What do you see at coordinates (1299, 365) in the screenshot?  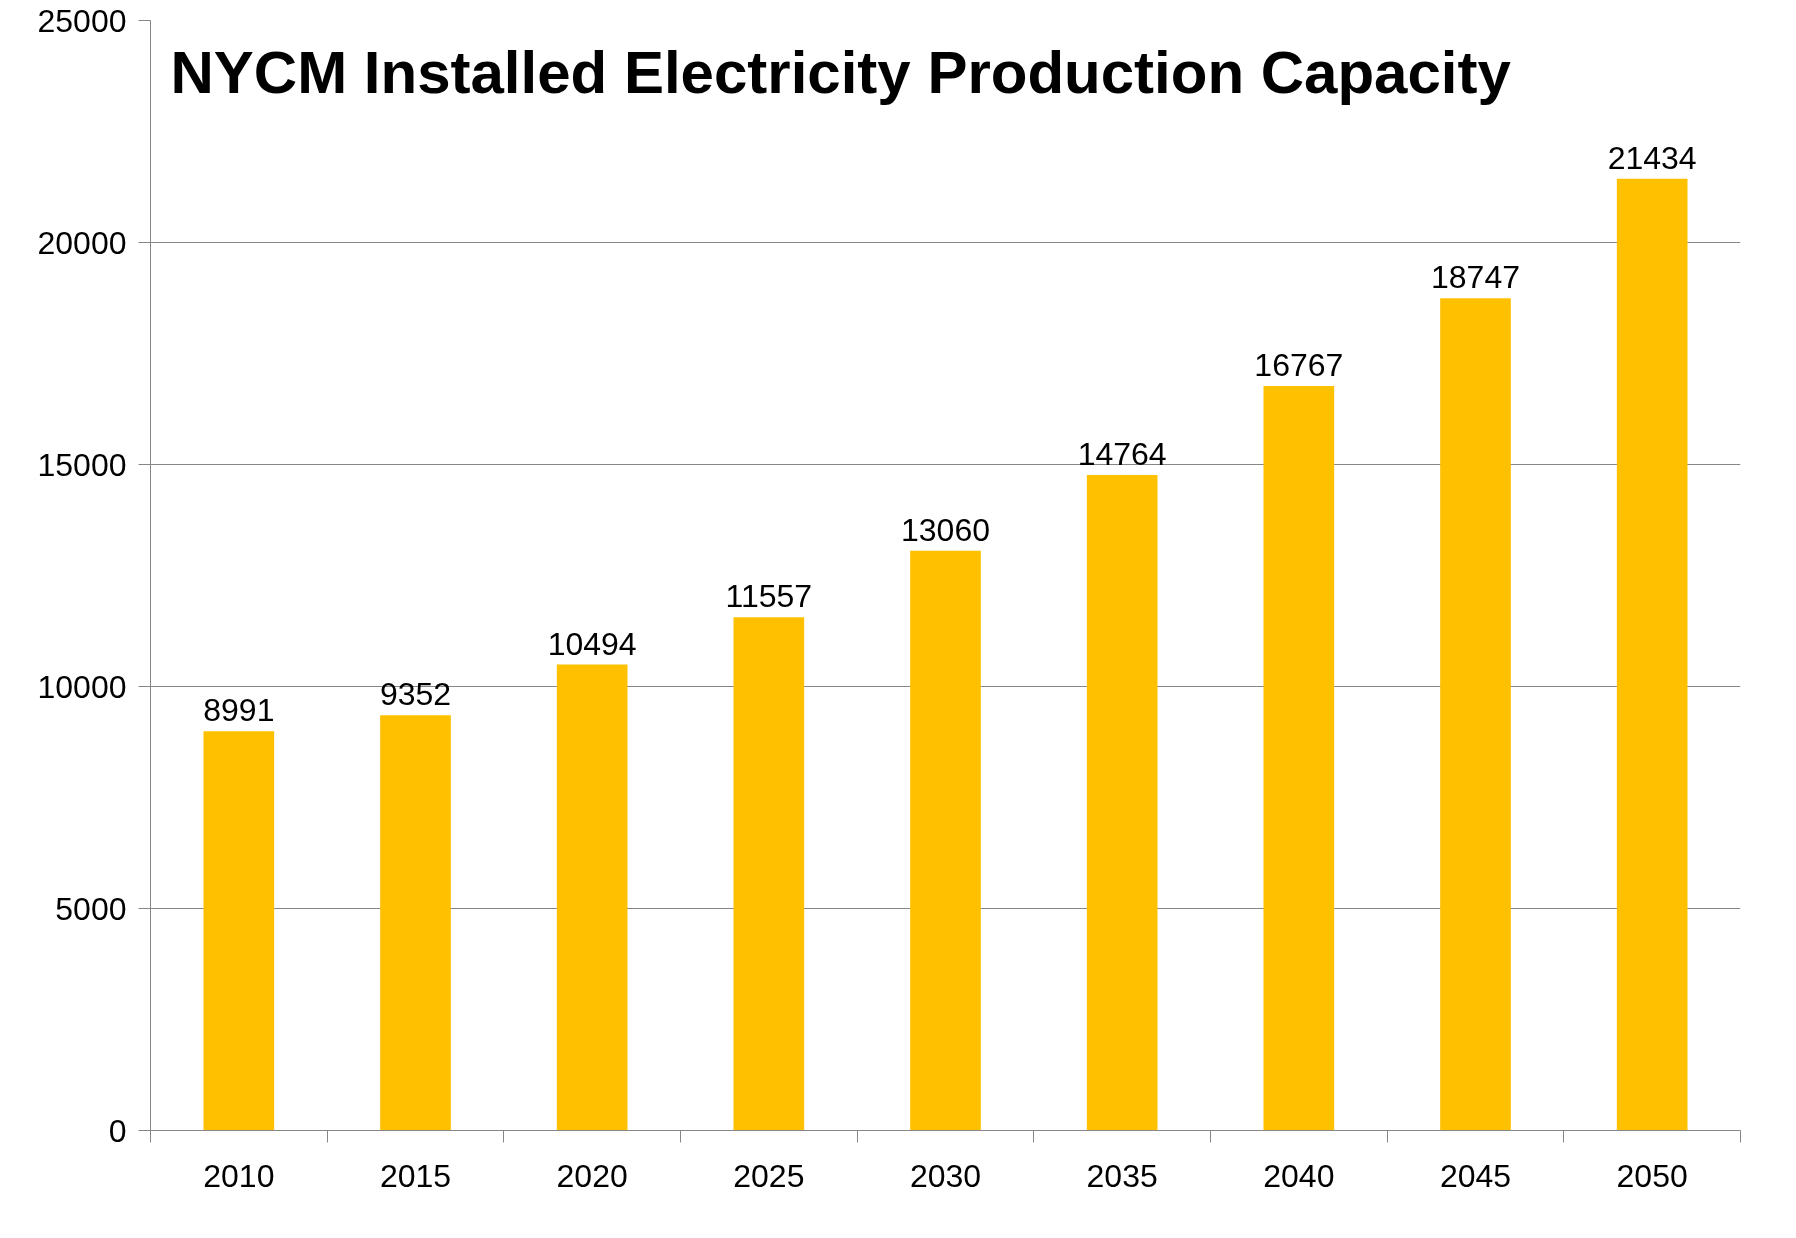 I see `data-label: 16767` at bounding box center [1299, 365].